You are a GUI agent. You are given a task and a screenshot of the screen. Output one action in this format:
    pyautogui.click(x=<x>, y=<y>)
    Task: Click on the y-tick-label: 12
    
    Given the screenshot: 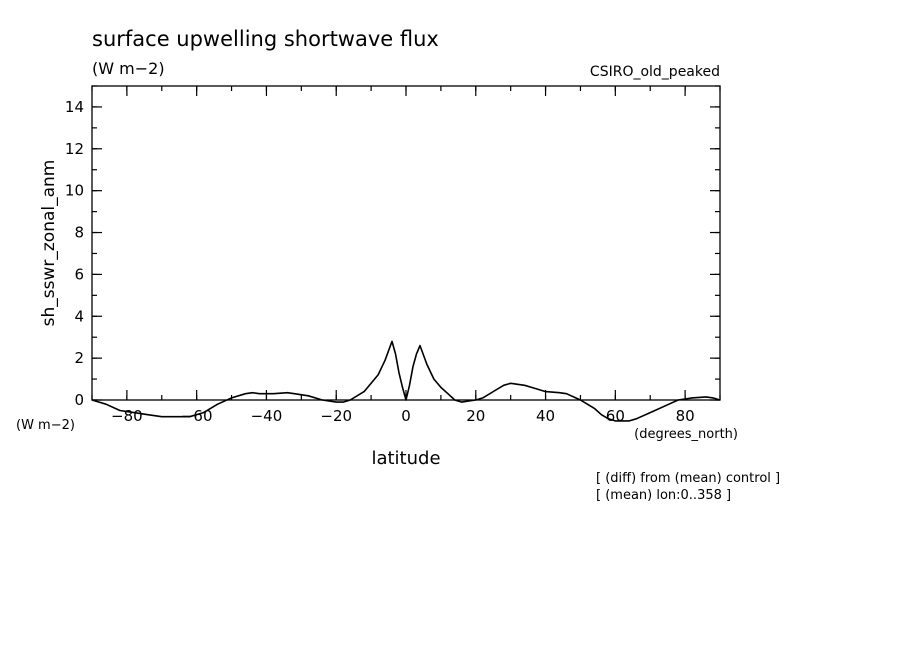 What is the action you would take?
    pyautogui.click(x=74, y=149)
    